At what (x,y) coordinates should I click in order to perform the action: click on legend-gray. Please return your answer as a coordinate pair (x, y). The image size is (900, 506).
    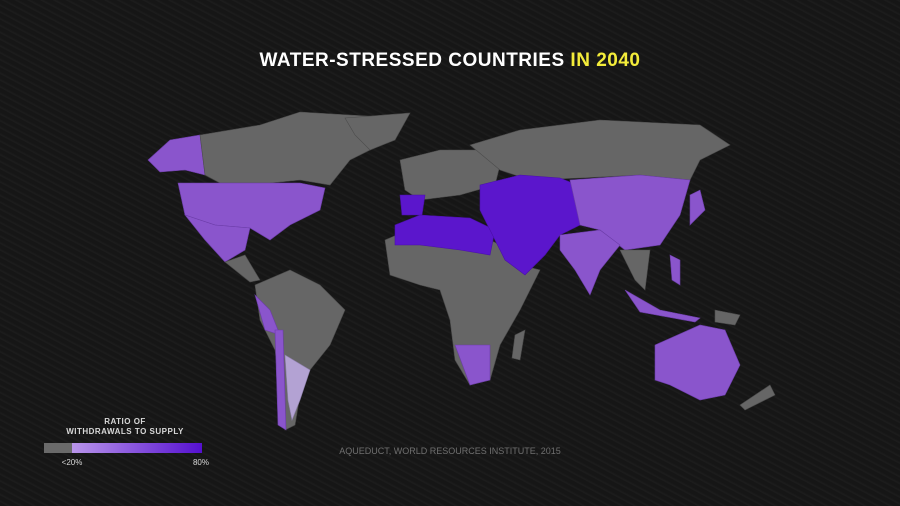
    Looking at the image, I should click on (58, 448).